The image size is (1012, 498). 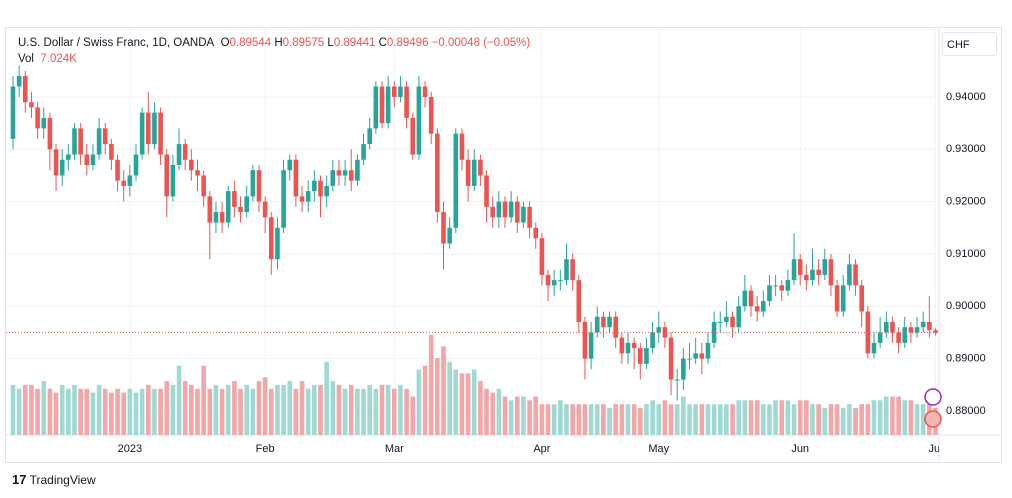 I want to click on y-tick-label: 0.91000, so click(x=966, y=254).